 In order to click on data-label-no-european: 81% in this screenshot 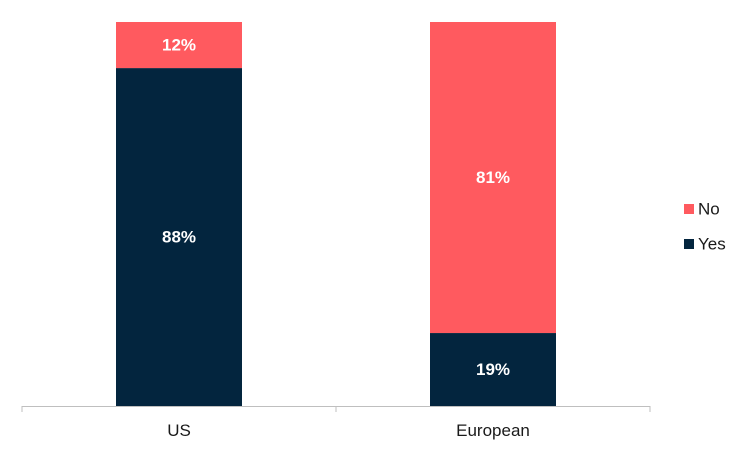, I will do `click(493, 177)`.